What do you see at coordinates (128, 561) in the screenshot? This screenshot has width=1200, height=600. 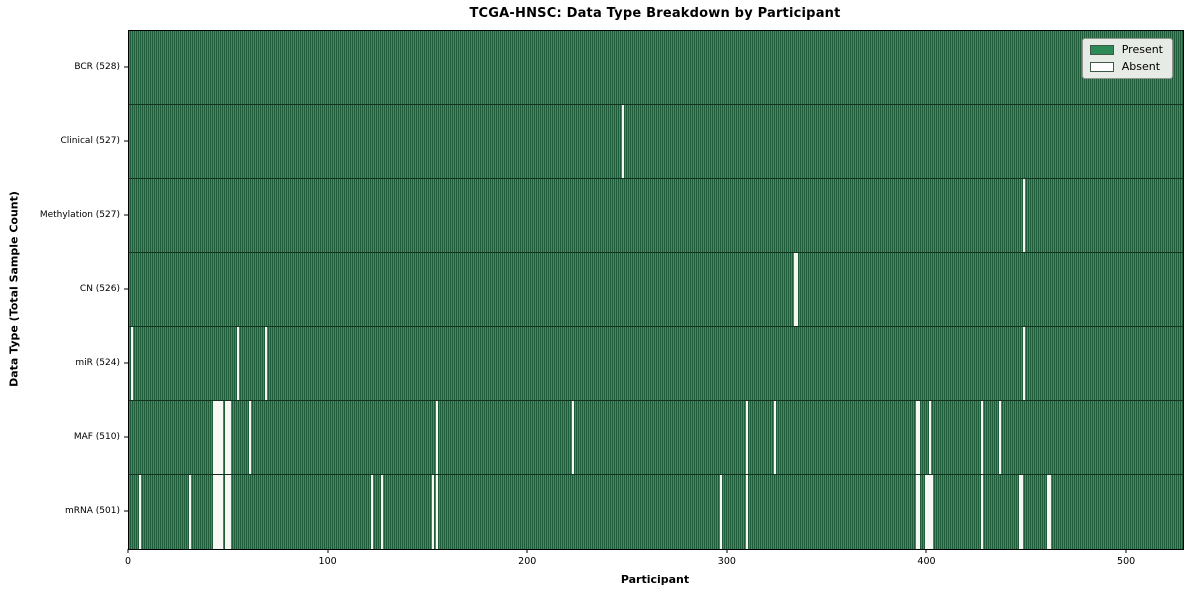 I see `x-tick-label: 0` at bounding box center [128, 561].